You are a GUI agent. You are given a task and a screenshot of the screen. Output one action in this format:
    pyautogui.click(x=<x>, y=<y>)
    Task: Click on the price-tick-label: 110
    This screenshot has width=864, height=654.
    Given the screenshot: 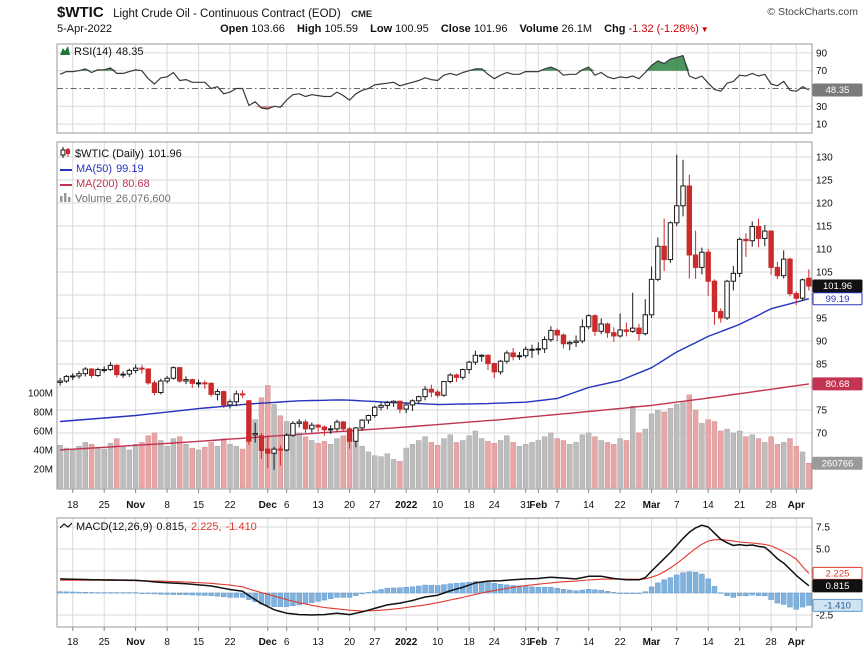 What is the action you would take?
    pyautogui.click(x=824, y=250)
    